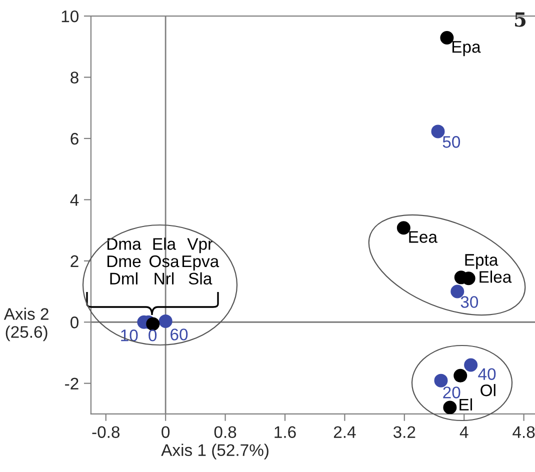 The width and height of the screenshot is (535, 472). What do you see at coordinates (466, 404) in the screenshot?
I see `annotation: El` at bounding box center [466, 404].